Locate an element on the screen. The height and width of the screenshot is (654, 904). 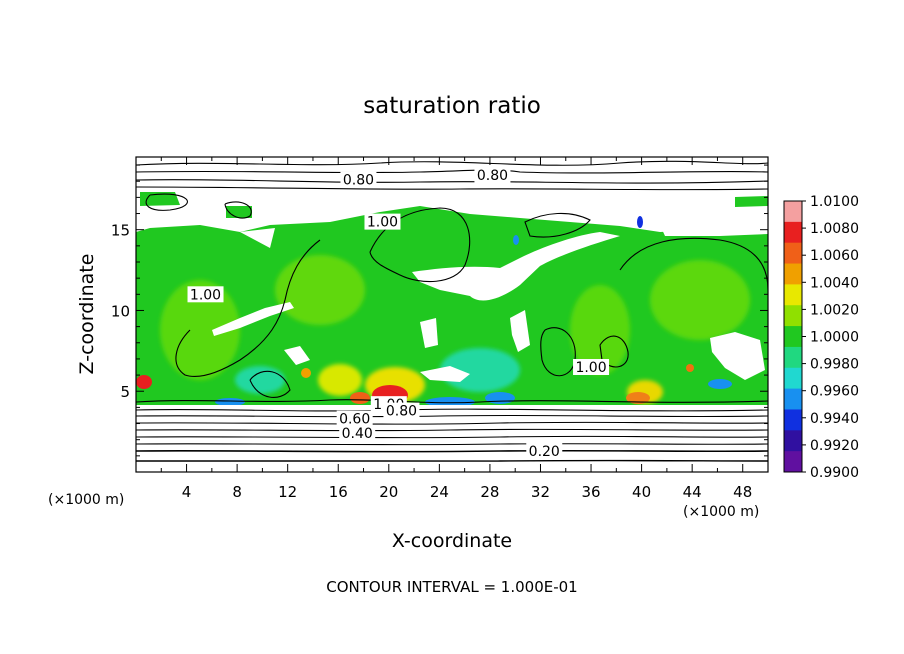
x-tick-label: 20 is located at coordinates (388, 492).